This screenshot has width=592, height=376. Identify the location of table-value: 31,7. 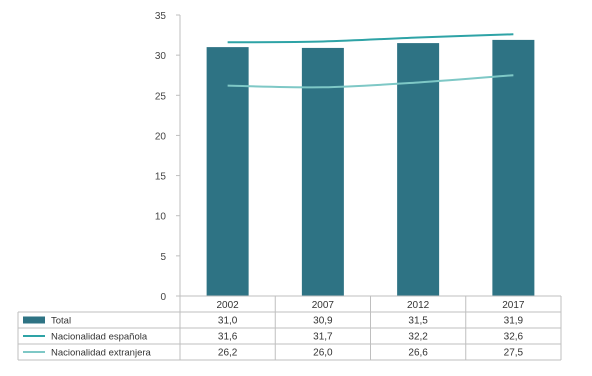
(323, 337).